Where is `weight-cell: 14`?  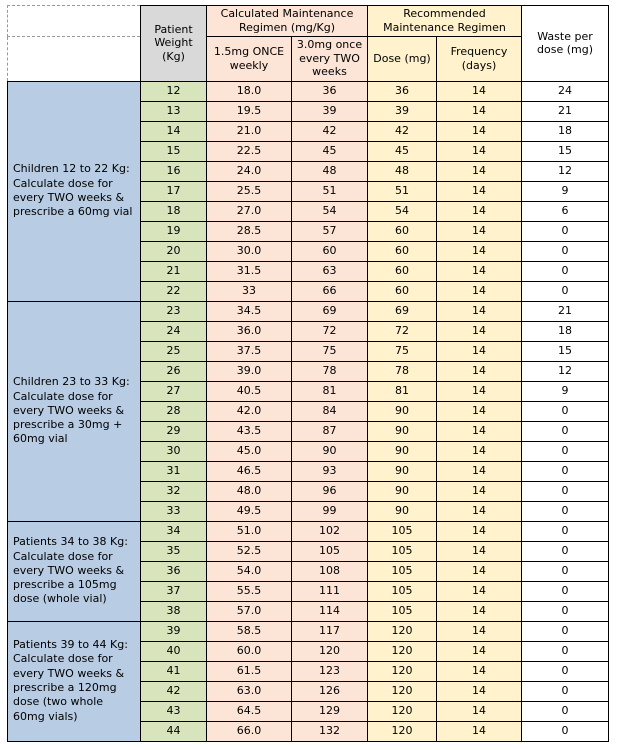
weight-cell: 14 is located at coordinates (173, 131).